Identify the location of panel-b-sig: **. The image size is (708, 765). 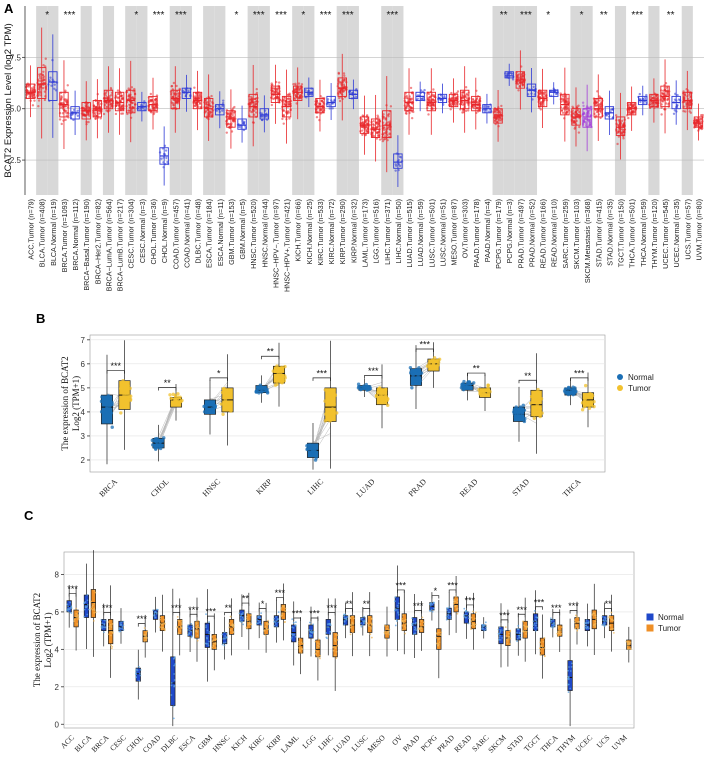
(528, 376).